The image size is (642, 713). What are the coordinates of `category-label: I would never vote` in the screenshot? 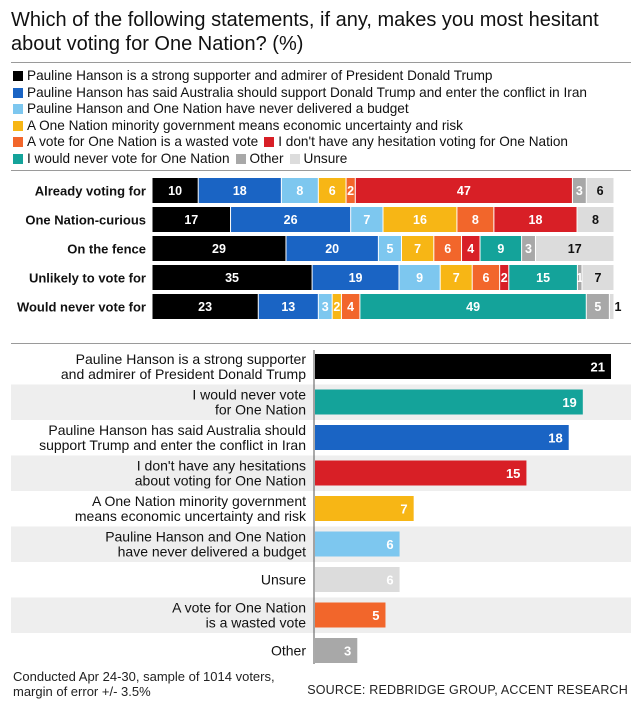 It's located at (249, 395).